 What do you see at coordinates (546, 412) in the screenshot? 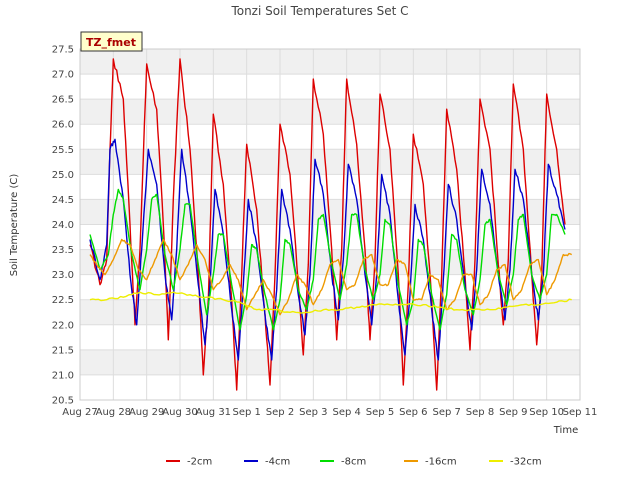
I see `x-tick-label: Sep 10` at bounding box center [546, 412].